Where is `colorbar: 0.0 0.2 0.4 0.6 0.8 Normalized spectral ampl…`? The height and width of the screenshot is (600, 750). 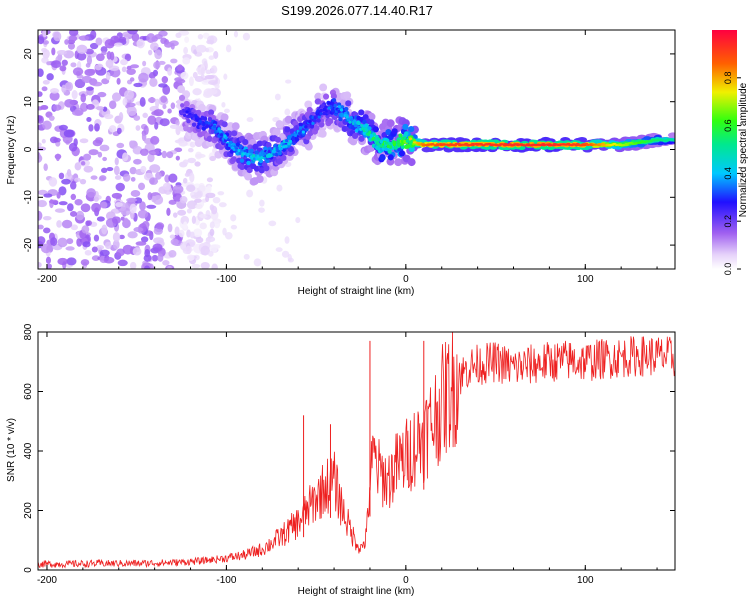
colorbar: 0.0 0.2 0.4 0.6 0.8 Normalized spectral ampl… is located at coordinates (730, 152).